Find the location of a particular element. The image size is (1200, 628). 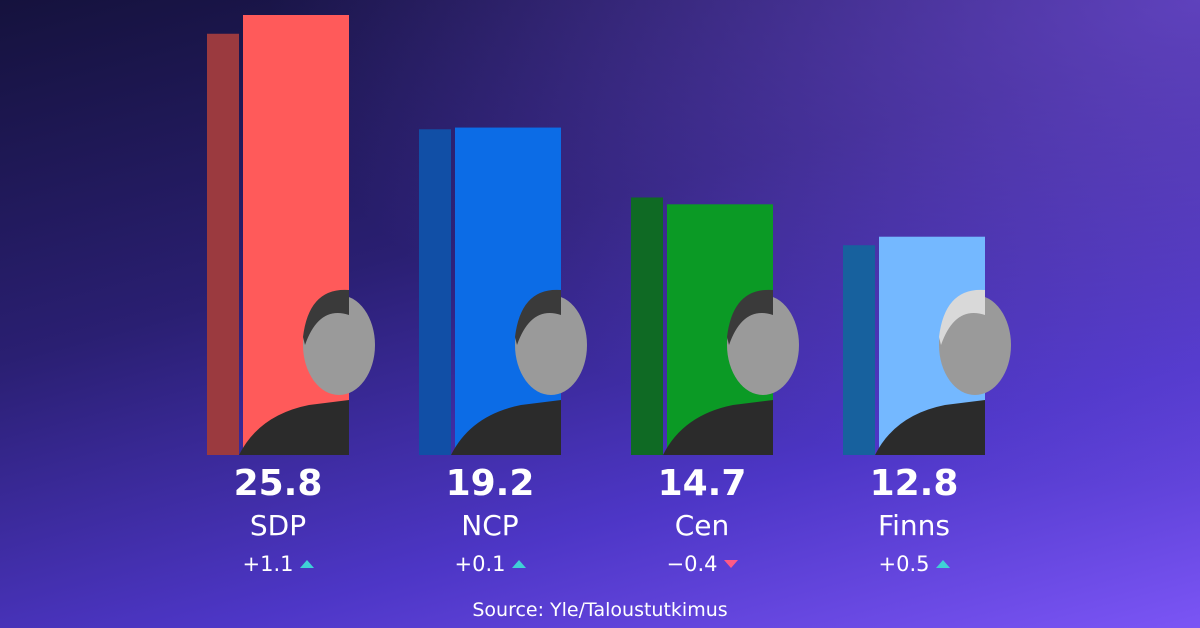

change-value-ncp: +0.1 is located at coordinates (480, 564).